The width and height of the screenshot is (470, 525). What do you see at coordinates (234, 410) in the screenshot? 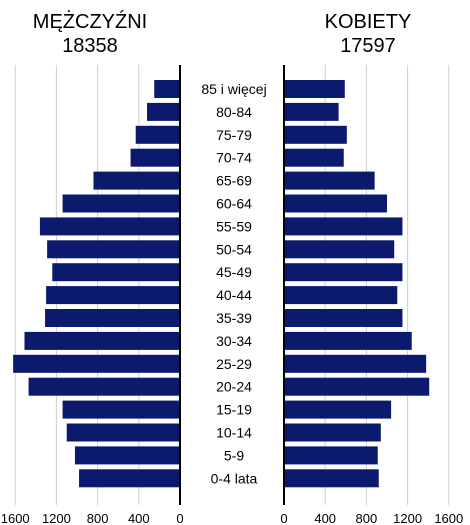
I see `age-group-label: 15-19` at bounding box center [234, 410].